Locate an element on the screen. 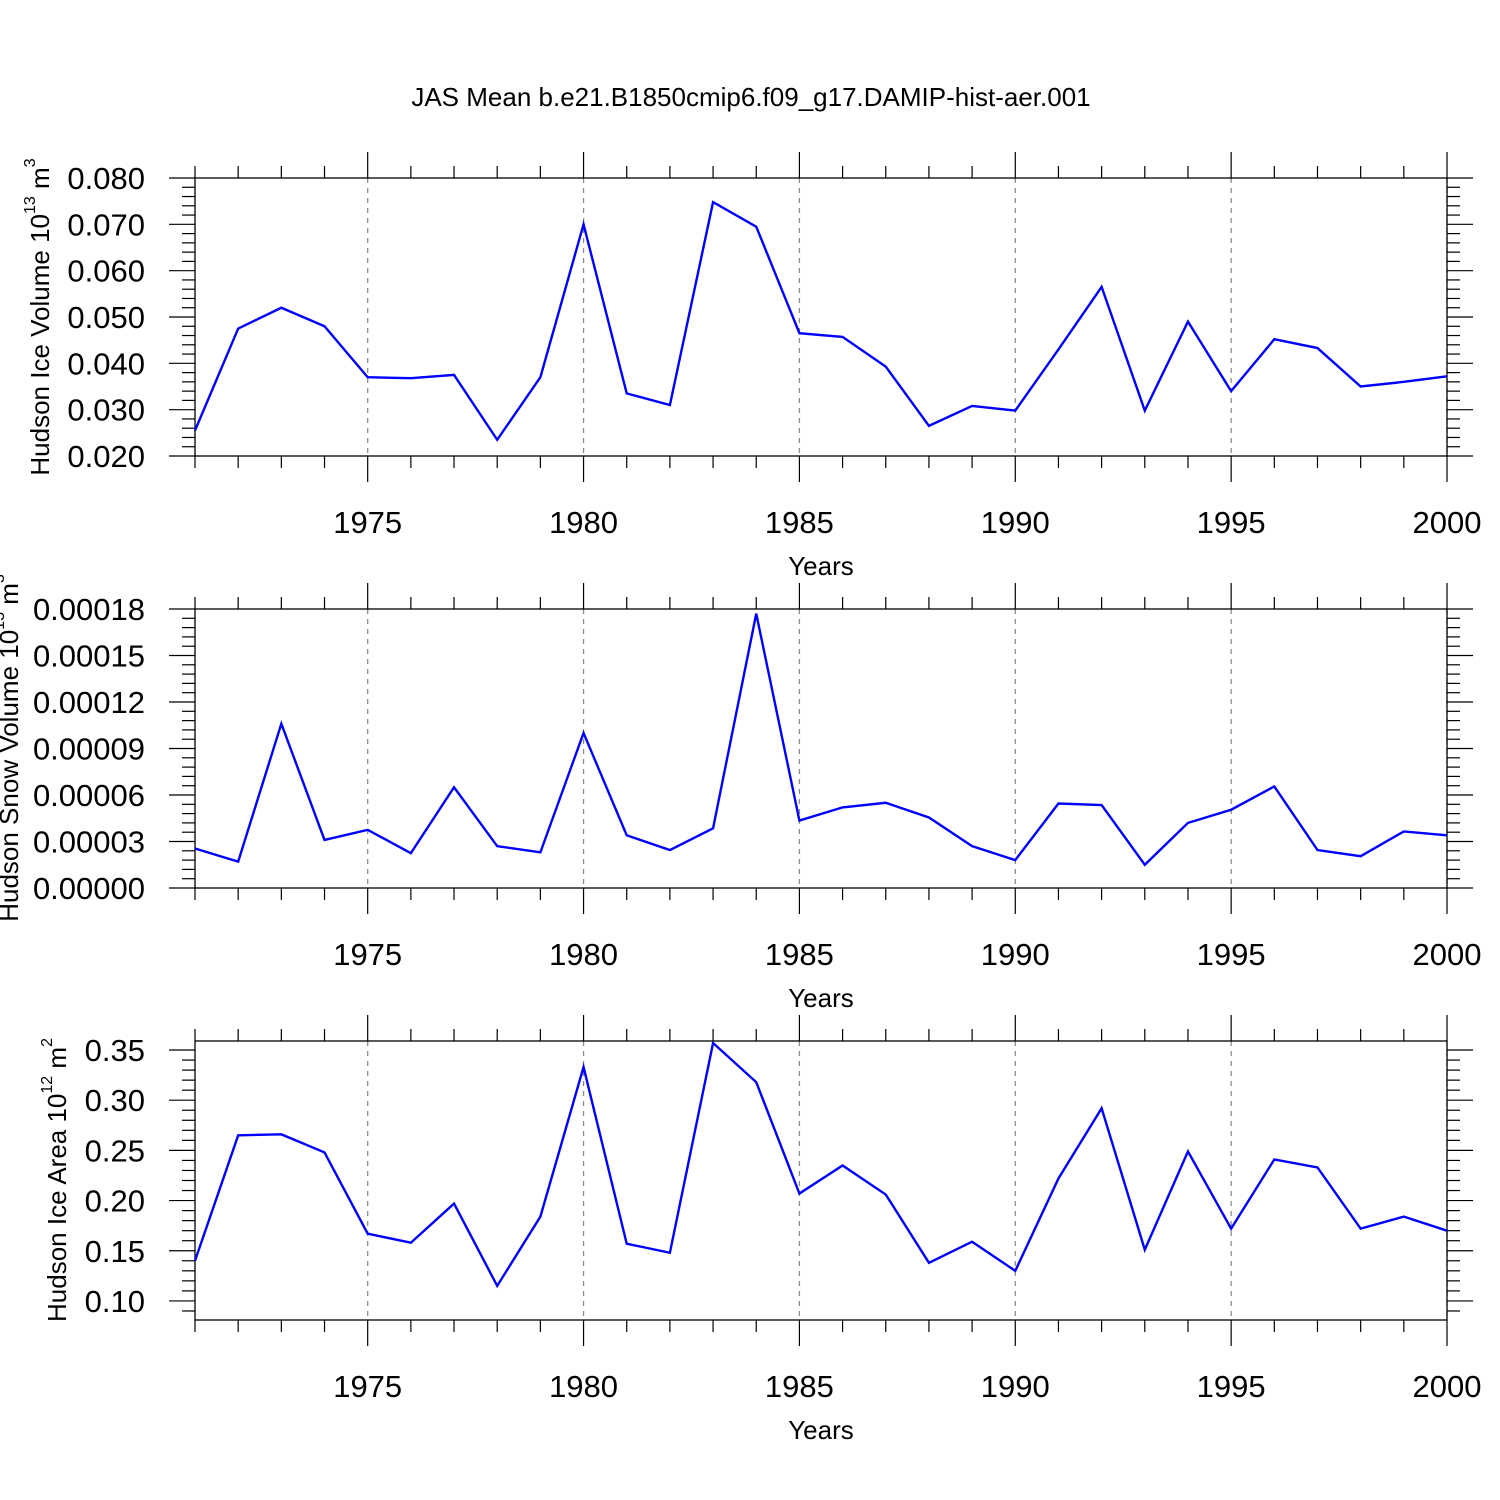 Image resolution: width=1500 pixels, height=1500 pixels. y-axis-label-superscript: 2 is located at coordinates (47, 1042).